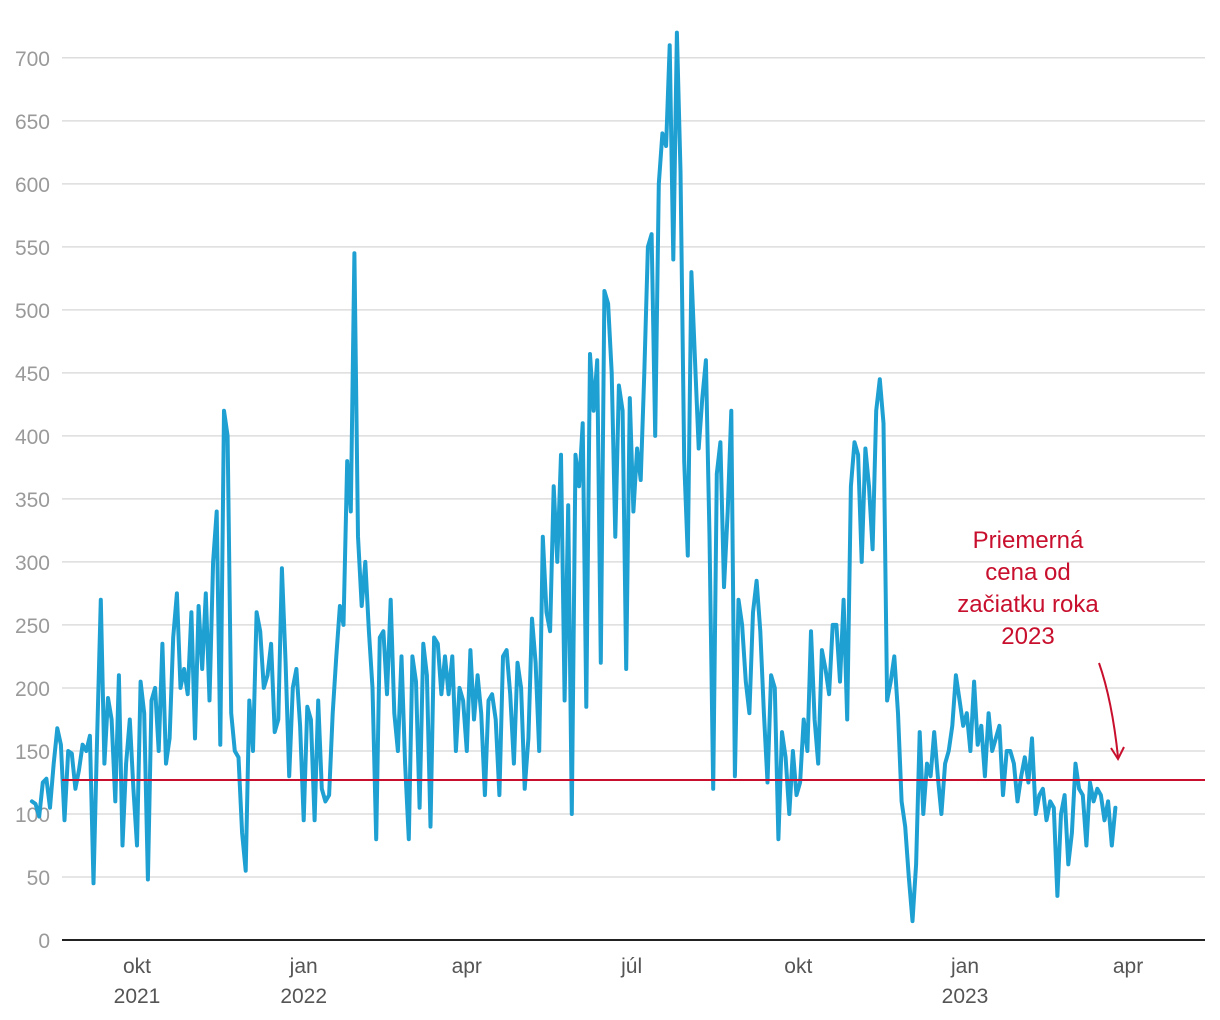 The image size is (1220, 1020). I want to click on y-tick-label: 550, so click(32, 248).